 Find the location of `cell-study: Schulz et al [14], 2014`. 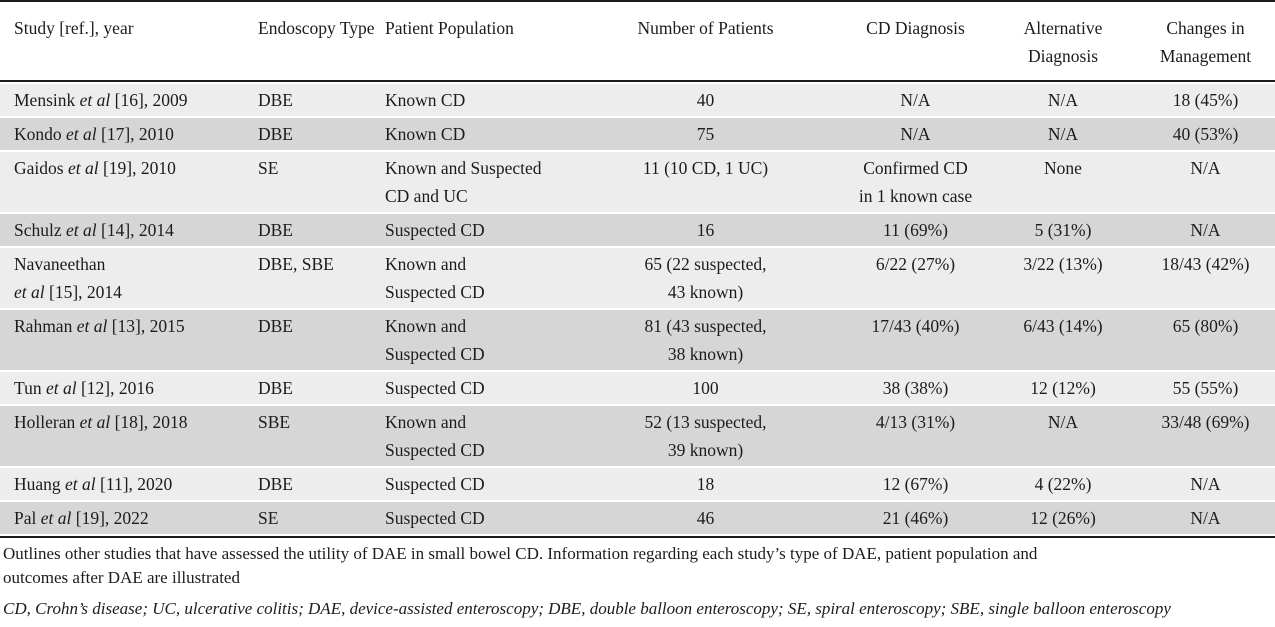

cell-study: Schulz et al [14], 2014 is located at coordinates (129, 230).